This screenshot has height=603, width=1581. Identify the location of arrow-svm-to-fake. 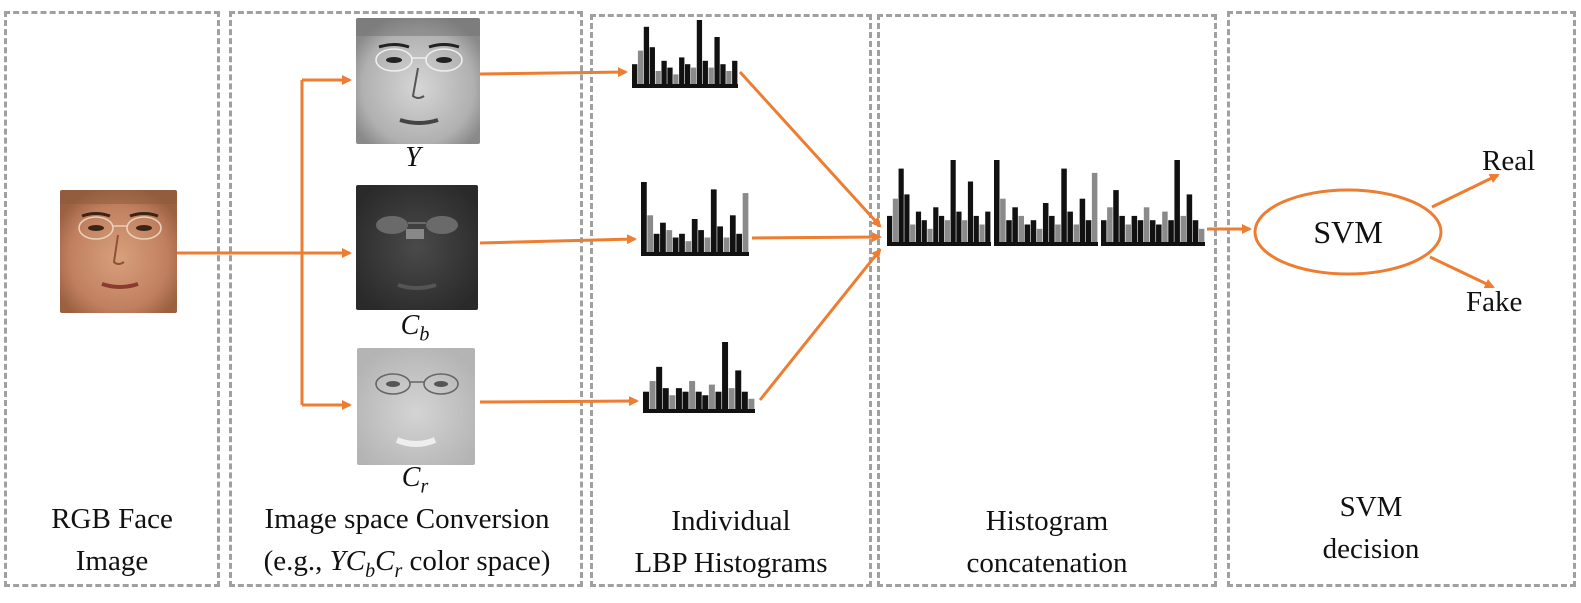
(1462, 272).